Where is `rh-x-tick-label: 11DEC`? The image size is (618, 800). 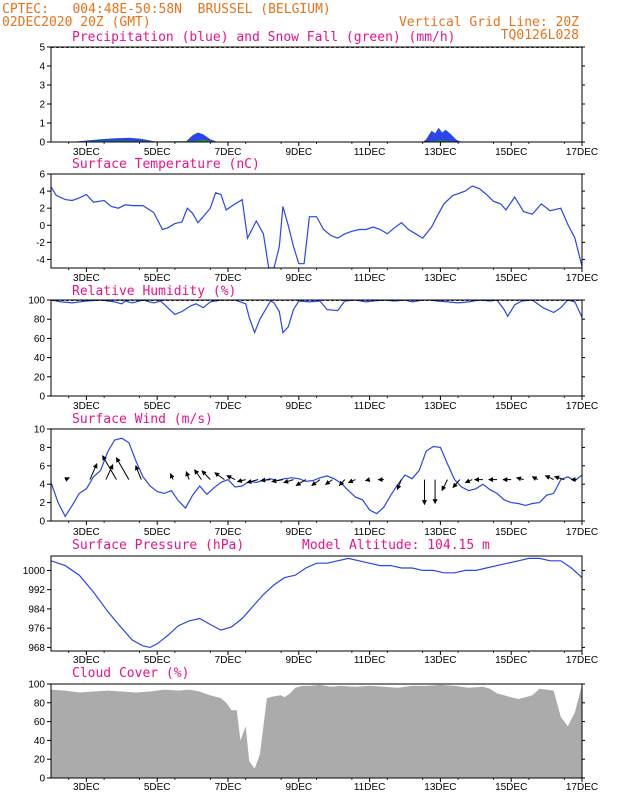 rh-x-tick-label: 11DEC is located at coordinates (370, 406).